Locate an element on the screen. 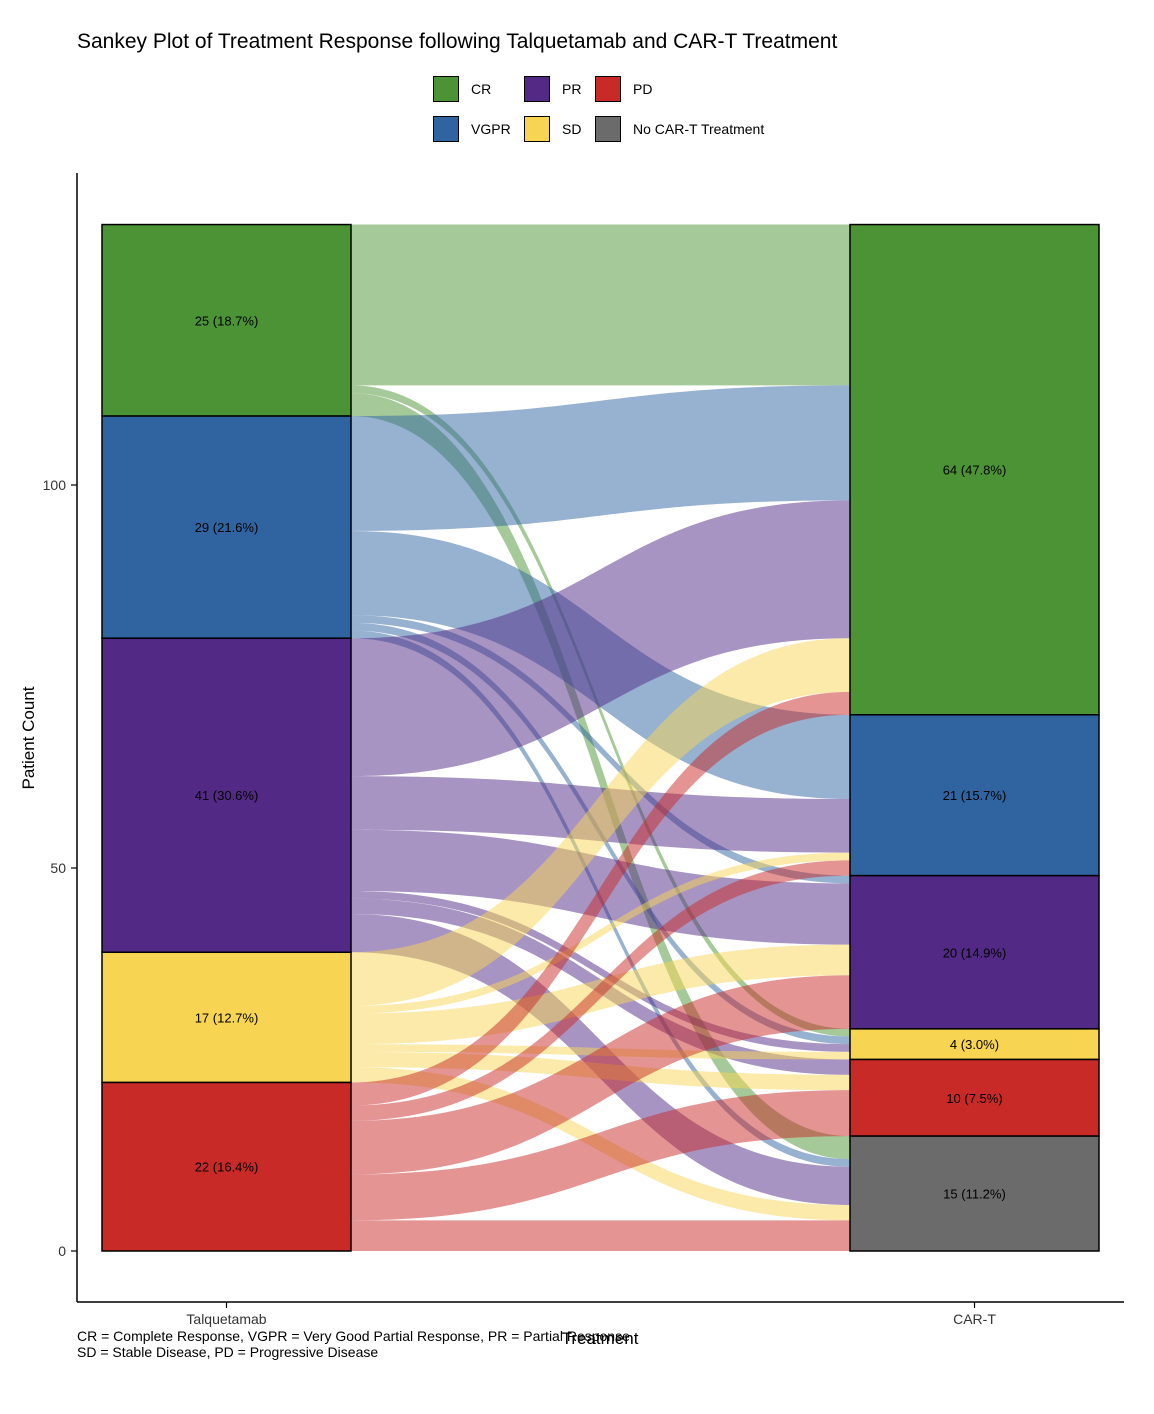  stratum-label-talquetamab-pr: 41 (30.6%) is located at coordinates (227, 795).